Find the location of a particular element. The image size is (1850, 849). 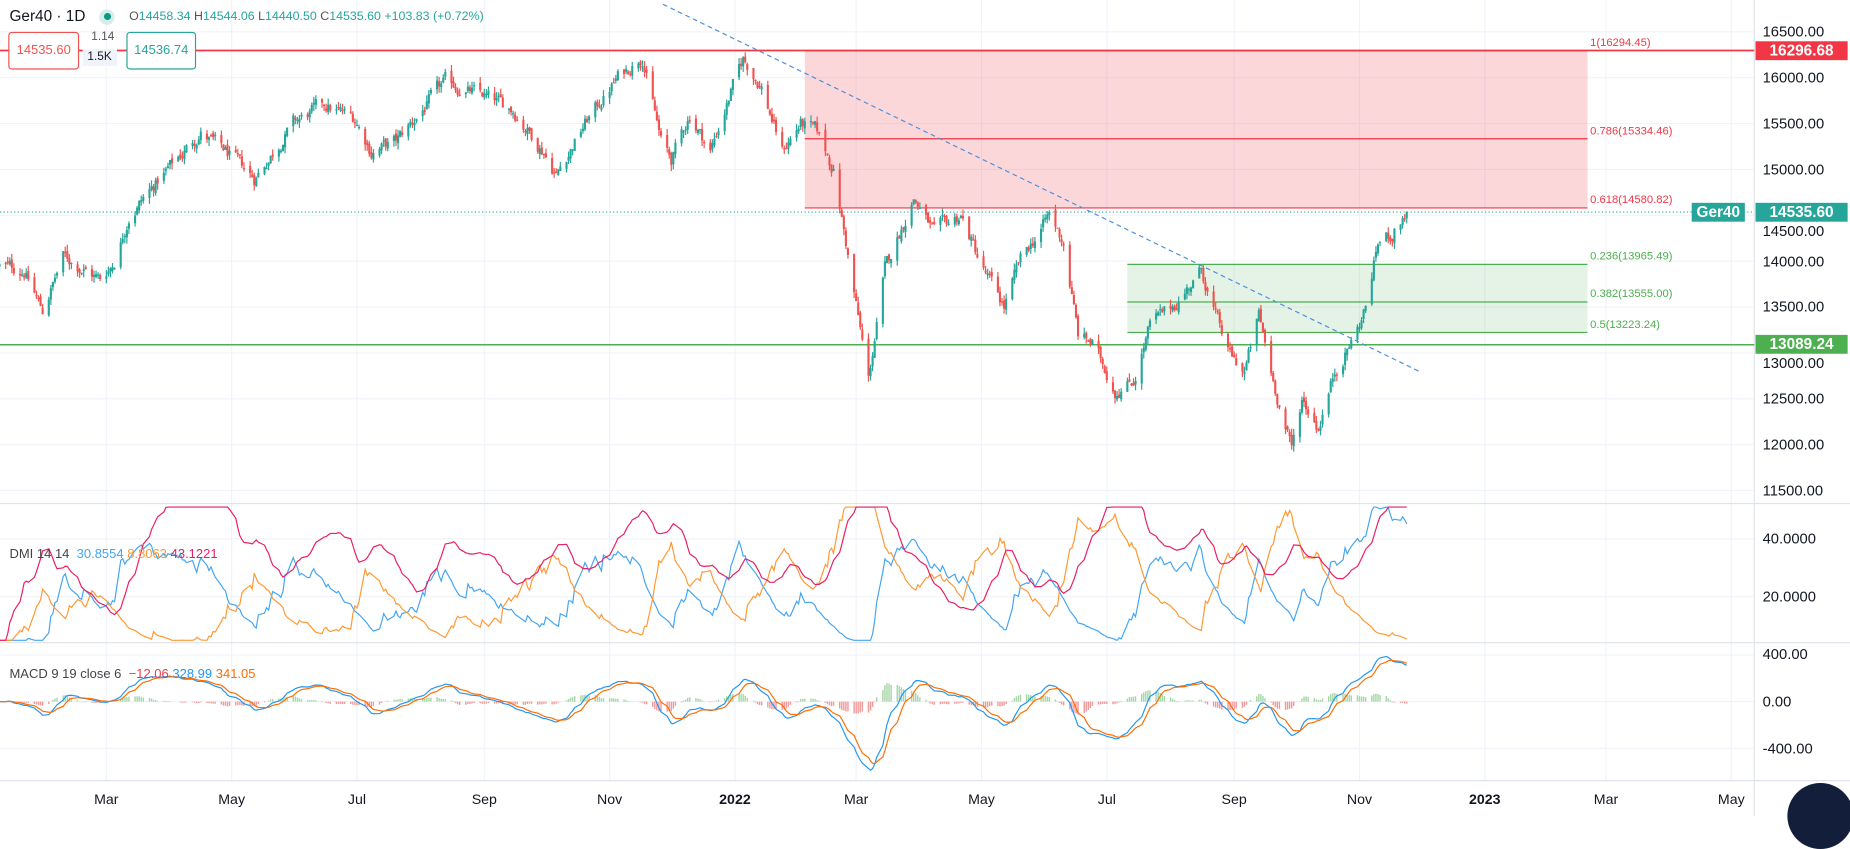

fib-level-label: 1(16294.45) is located at coordinates (1620, 43).